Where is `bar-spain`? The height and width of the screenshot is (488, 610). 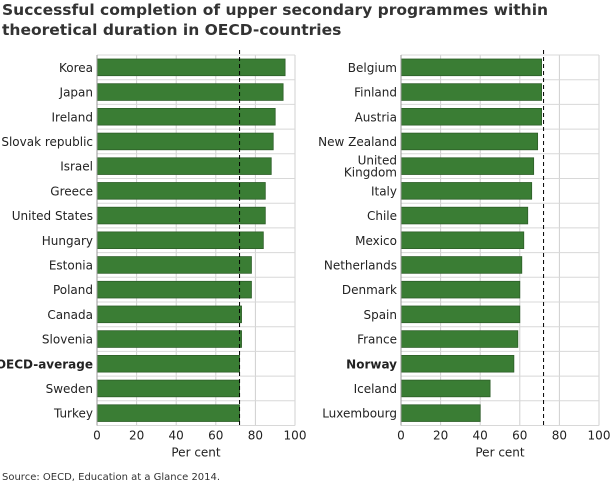 bar-spain is located at coordinates (460, 314).